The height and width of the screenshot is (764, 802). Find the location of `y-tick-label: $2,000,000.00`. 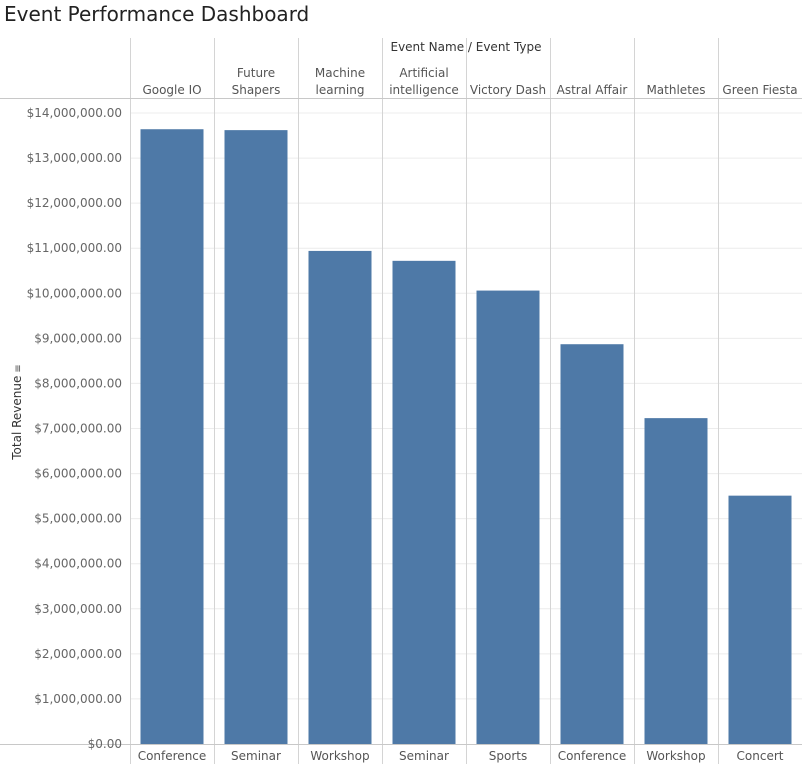

y-tick-label: $2,000,000.00 is located at coordinates (78, 654).